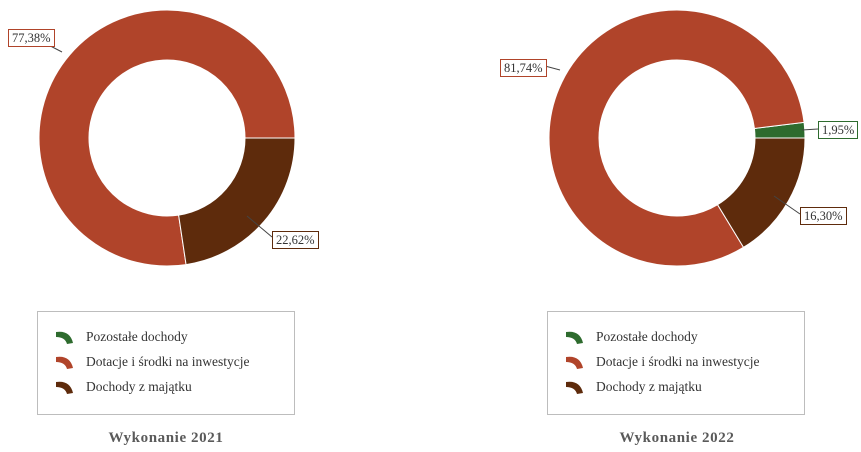 This screenshot has width=861, height=452. I want to click on data-label: 1,95%, so click(838, 130).